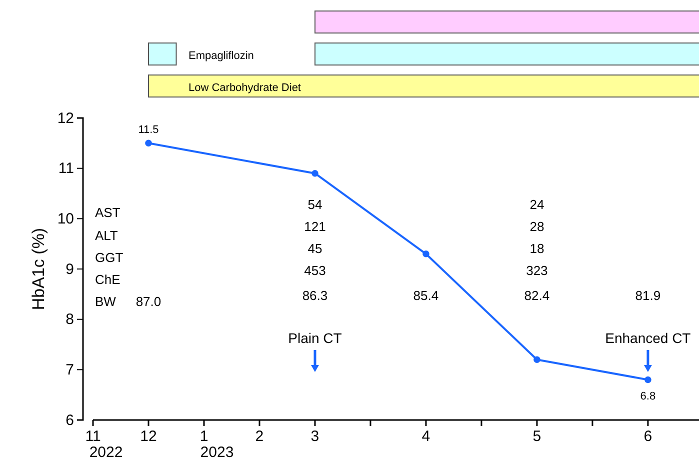 This screenshot has width=699, height=461. Describe the element at coordinates (648, 295) in the screenshot. I see `annotation: 81.9` at that location.